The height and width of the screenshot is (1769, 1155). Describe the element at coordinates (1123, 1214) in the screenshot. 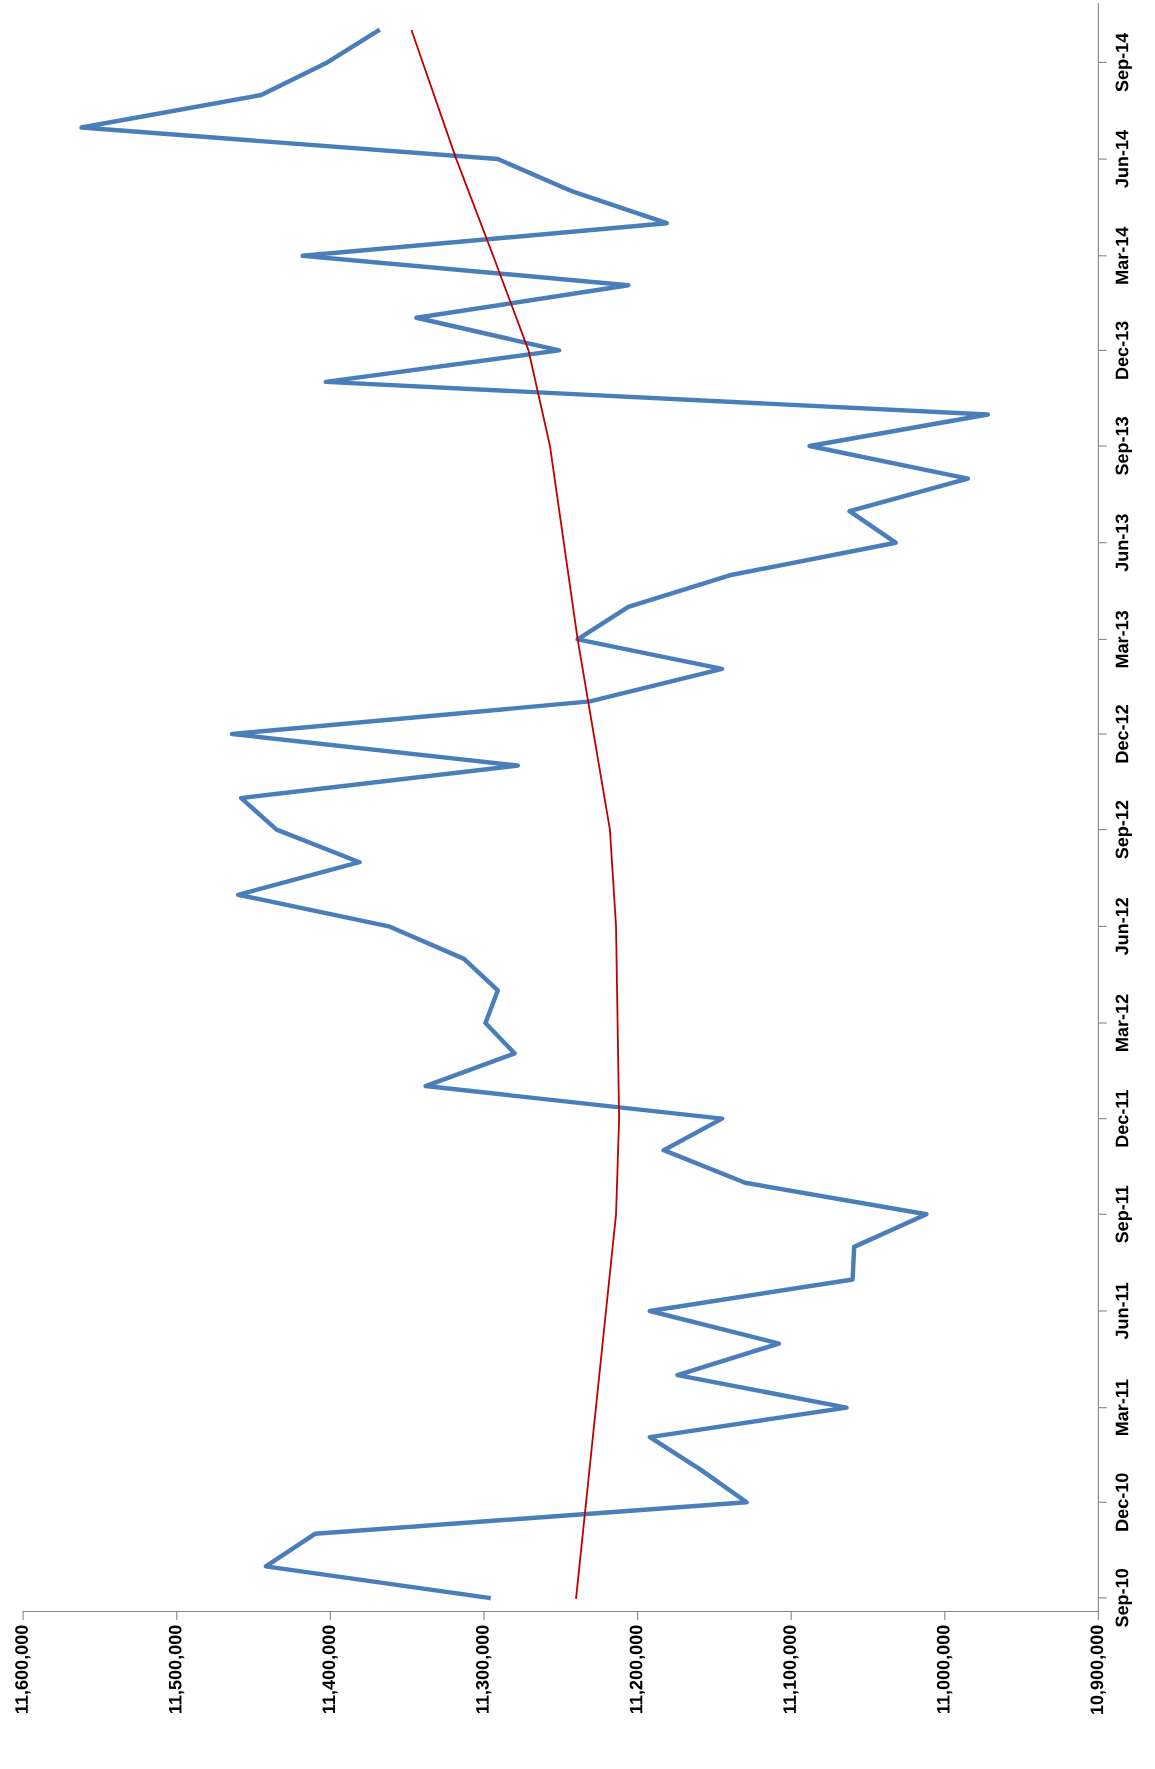

I see `y-tick-label: Sep-11` at that location.